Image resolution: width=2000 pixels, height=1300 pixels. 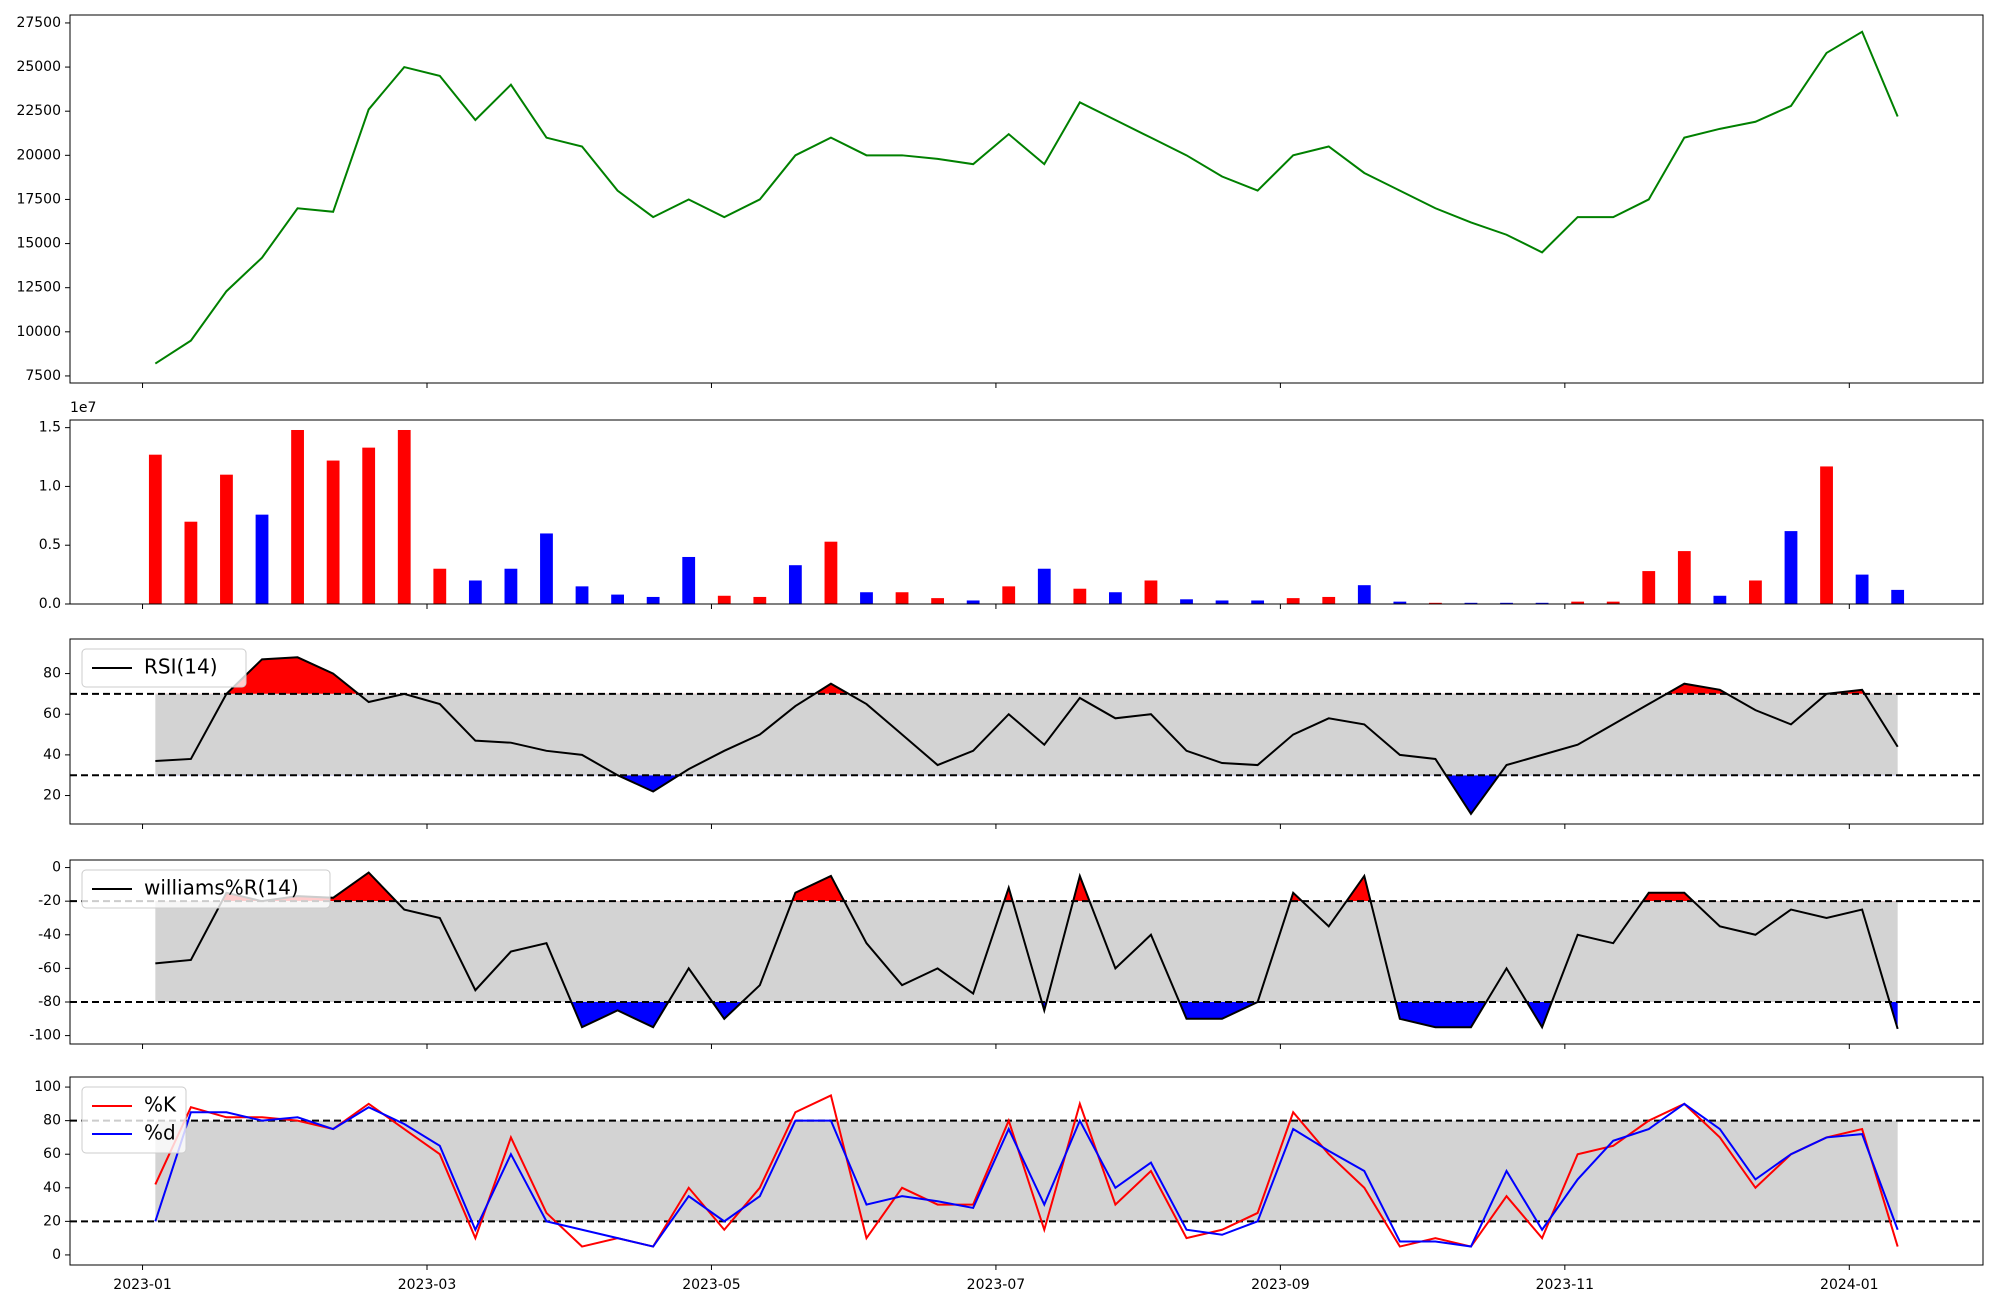 What do you see at coordinates (711, 1285) in the screenshot?
I see `x-tick-label: 2023-05` at bounding box center [711, 1285].